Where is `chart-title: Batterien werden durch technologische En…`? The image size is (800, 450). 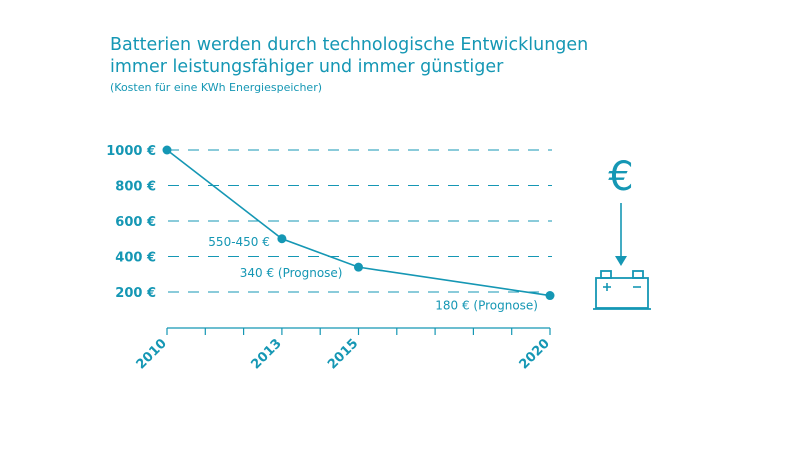
chart-title: Batterien werden durch technologische En… is located at coordinates (349, 56).